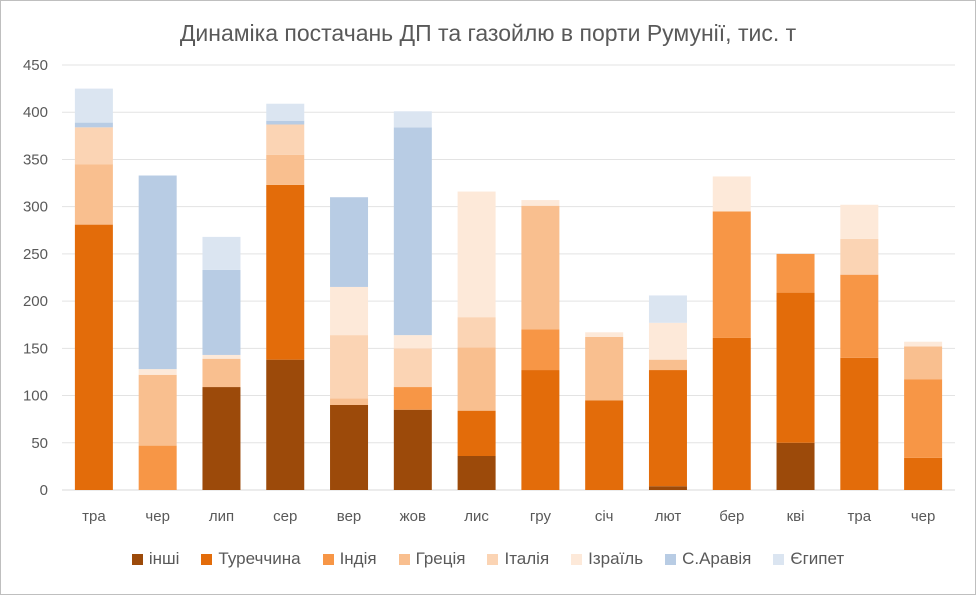  I want to click on y-tick-label: 300, so click(35, 207).